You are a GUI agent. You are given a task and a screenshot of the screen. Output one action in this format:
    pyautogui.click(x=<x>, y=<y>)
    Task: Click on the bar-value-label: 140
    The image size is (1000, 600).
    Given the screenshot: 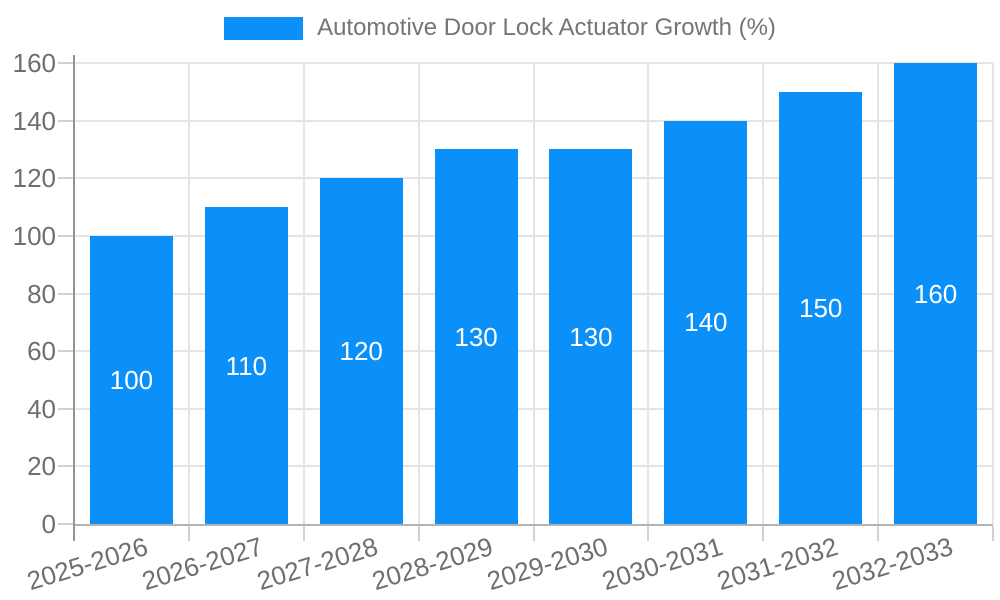 What is the action you would take?
    pyautogui.click(x=706, y=322)
    